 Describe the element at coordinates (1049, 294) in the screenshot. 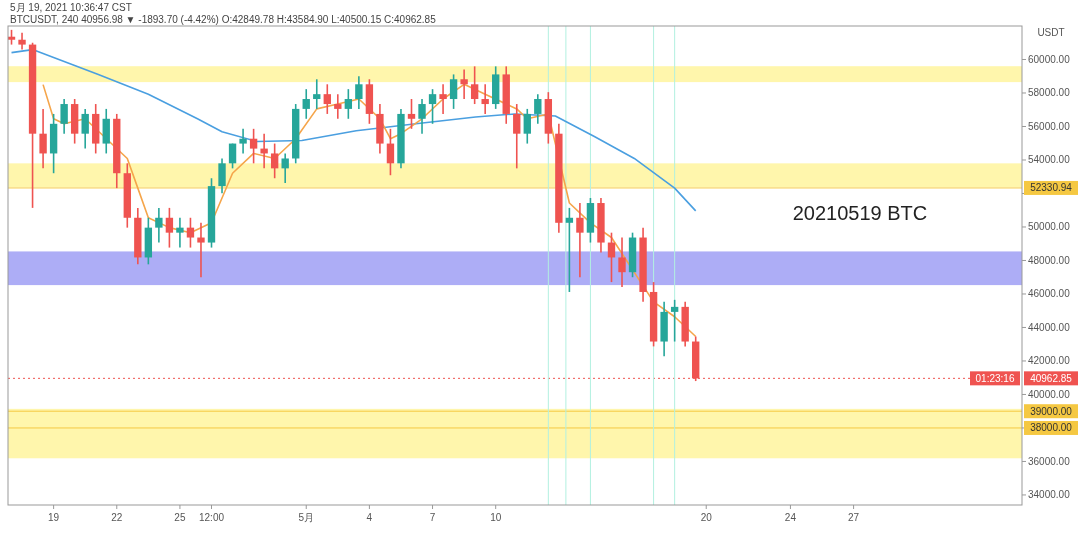

I see `y-tick-label: 46000.00` at that location.